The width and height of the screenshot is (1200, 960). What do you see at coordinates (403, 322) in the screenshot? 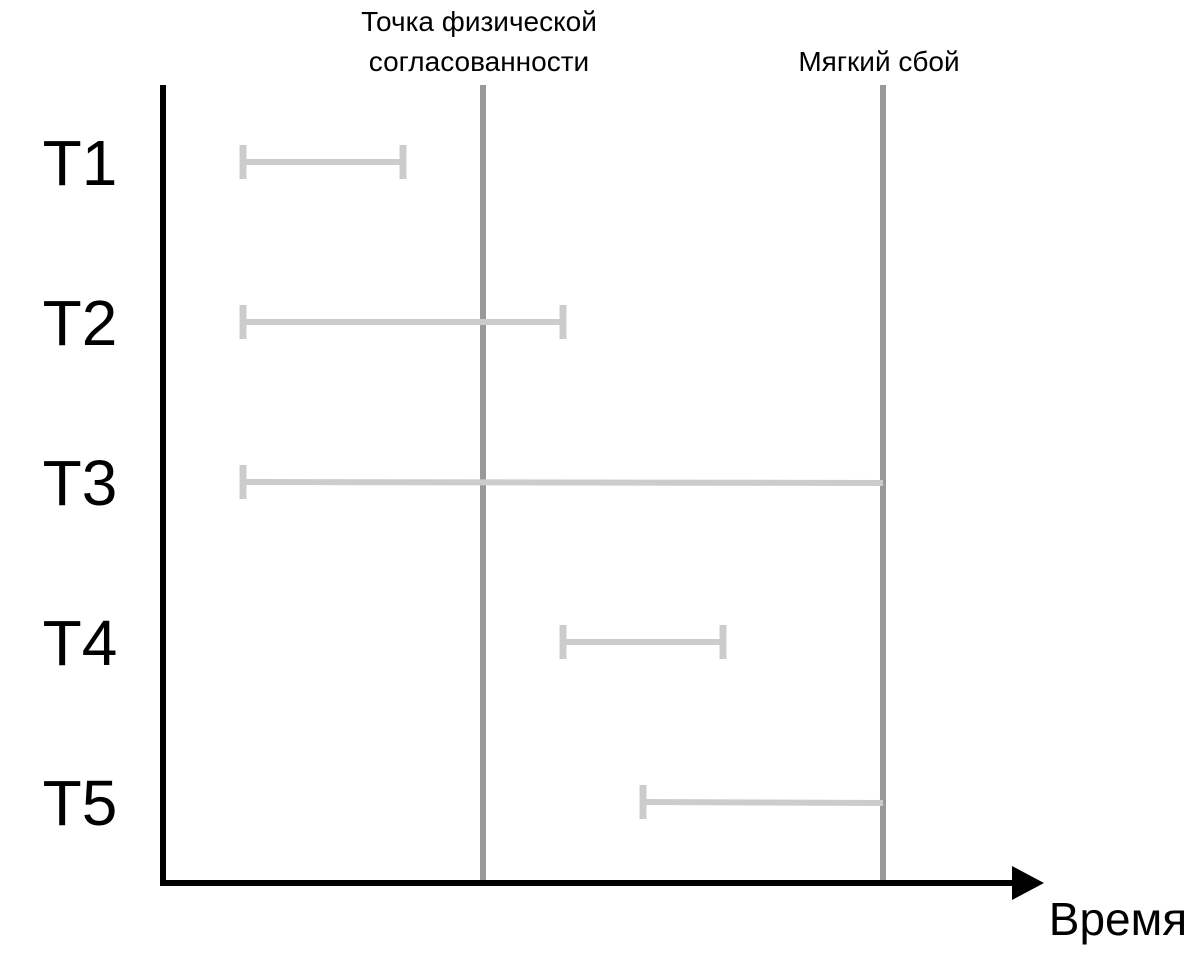
I see `interval-t2` at bounding box center [403, 322].